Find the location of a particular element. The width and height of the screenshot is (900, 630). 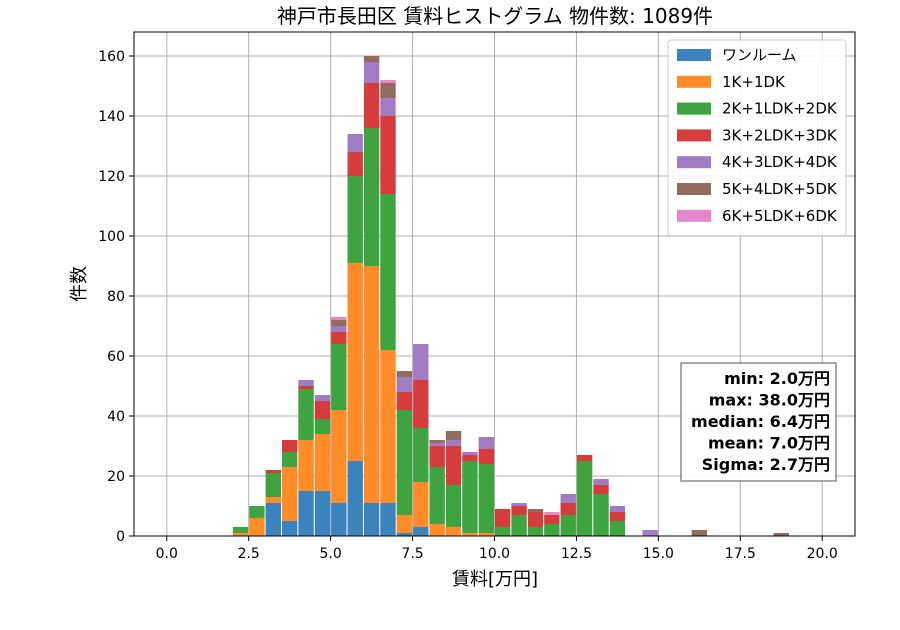

legend-label: 3K+2LDK+3DK is located at coordinates (780, 135).